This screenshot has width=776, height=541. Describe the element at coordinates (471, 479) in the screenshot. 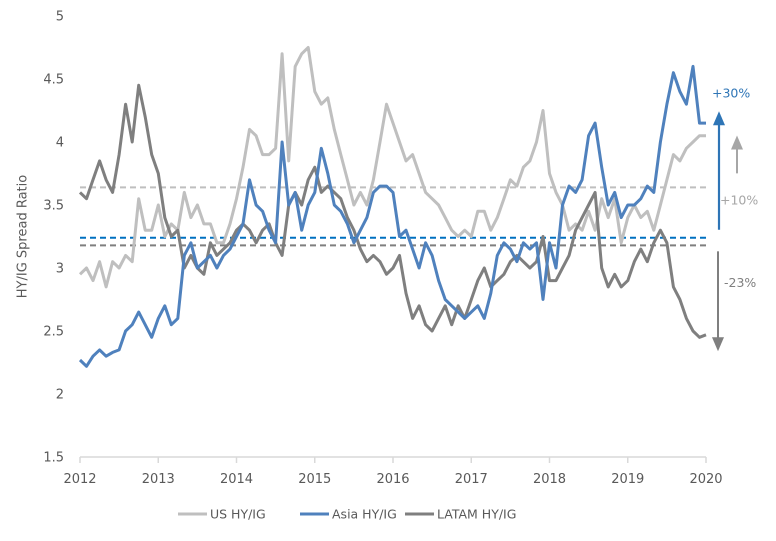

I see `x-tick-label: 2017` at that location.